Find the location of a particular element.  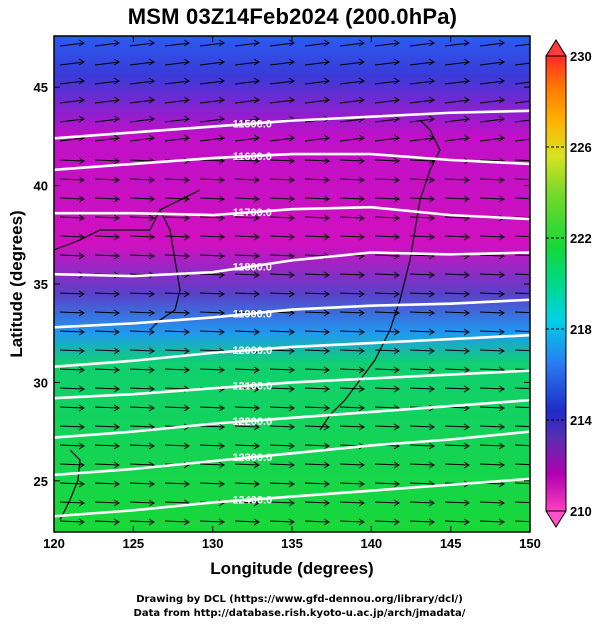

y-tick-label: 25 is located at coordinates (41, 481).